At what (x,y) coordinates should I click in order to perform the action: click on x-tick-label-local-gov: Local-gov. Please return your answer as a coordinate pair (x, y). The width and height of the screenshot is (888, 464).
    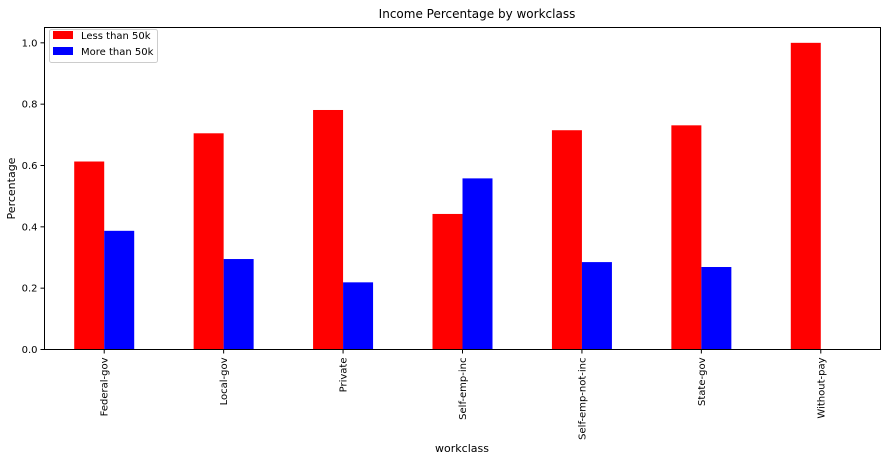
    Looking at the image, I should click on (224, 381).